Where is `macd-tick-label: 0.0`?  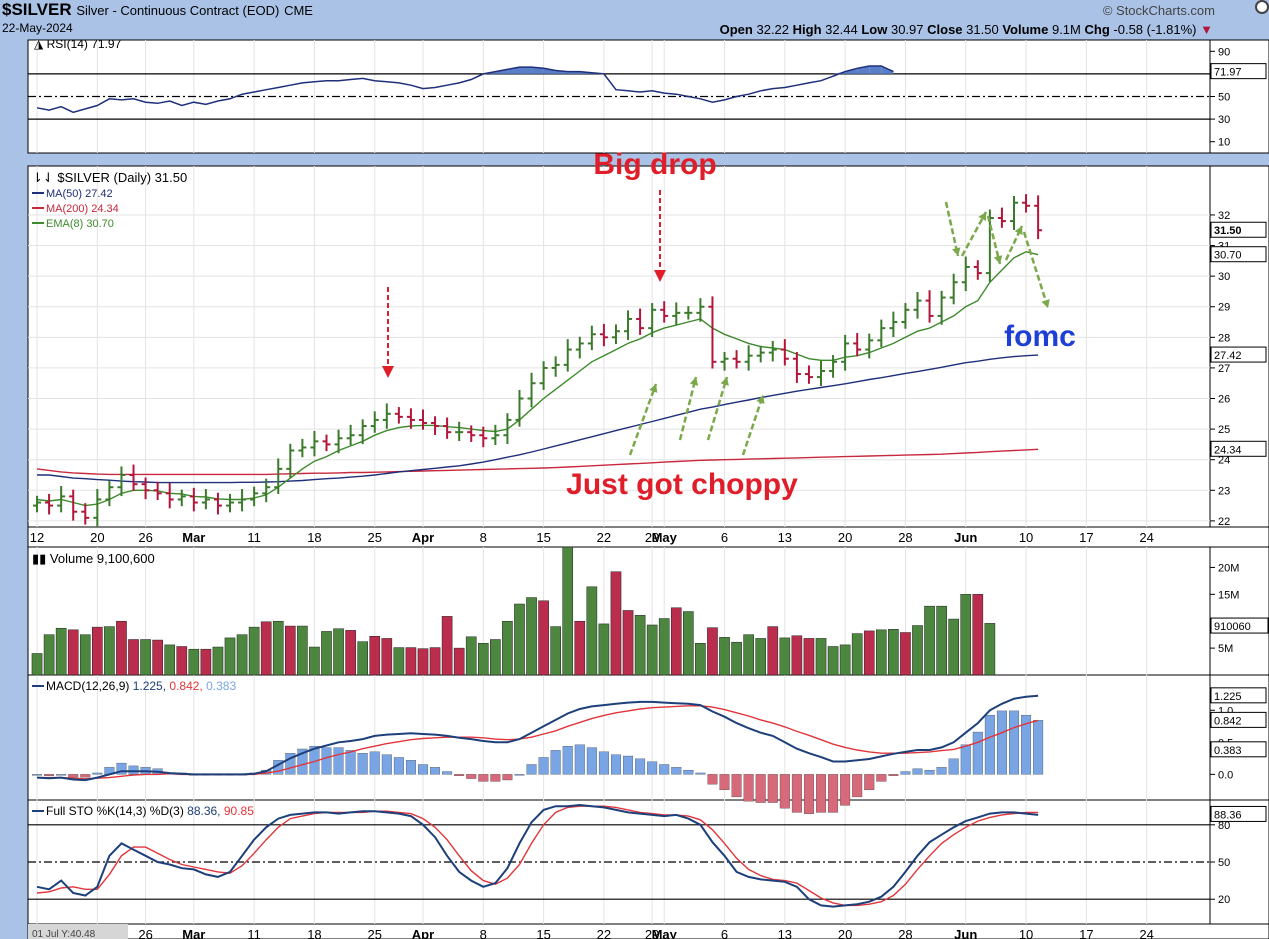
macd-tick-label: 0.0 is located at coordinates (1225, 775).